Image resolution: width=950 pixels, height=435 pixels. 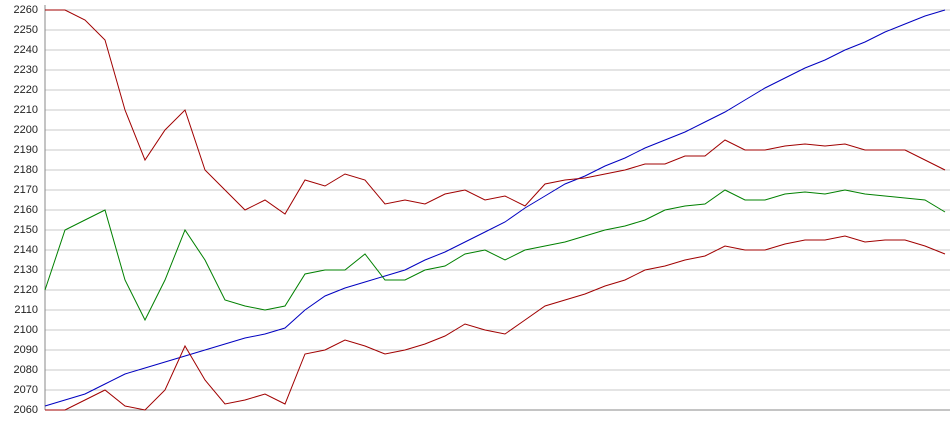 What do you see at coordinates (26, 370) in the screenshot?
I see `y-tick-label: 2080` at bounding box center [26, 370].